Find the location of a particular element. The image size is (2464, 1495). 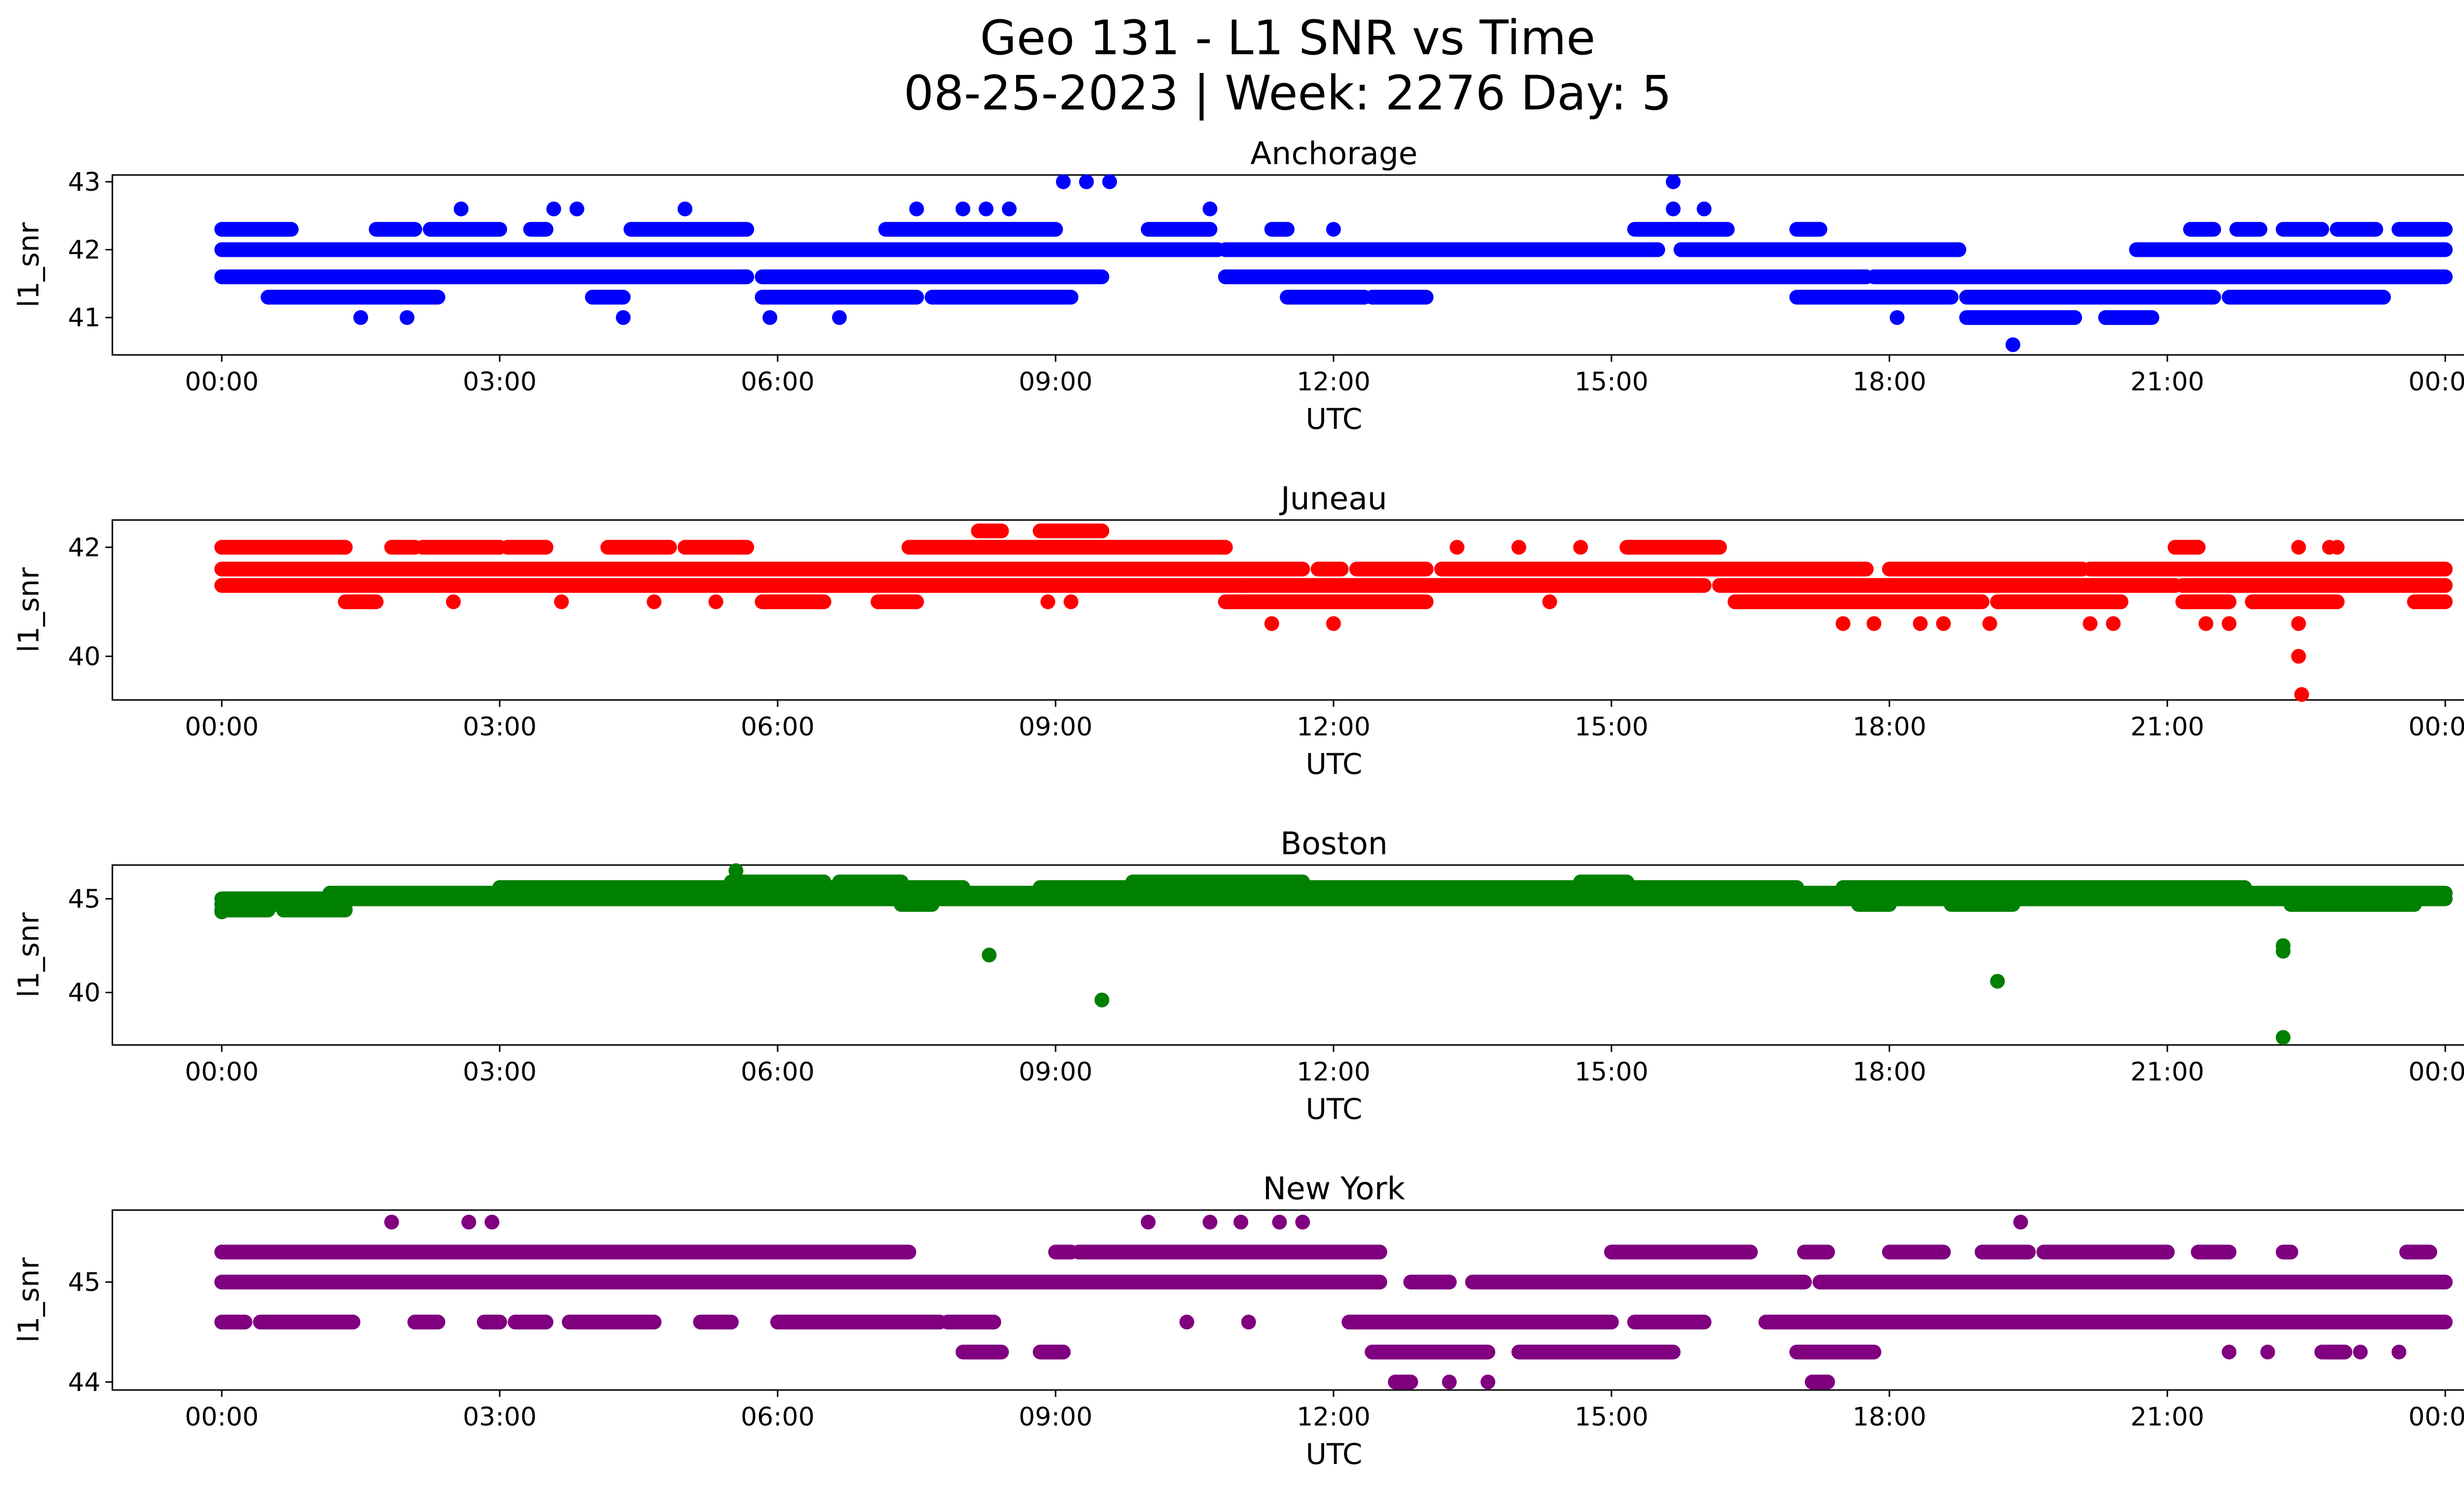

y-tick-label: 41 is located at coordinates (84, 318).